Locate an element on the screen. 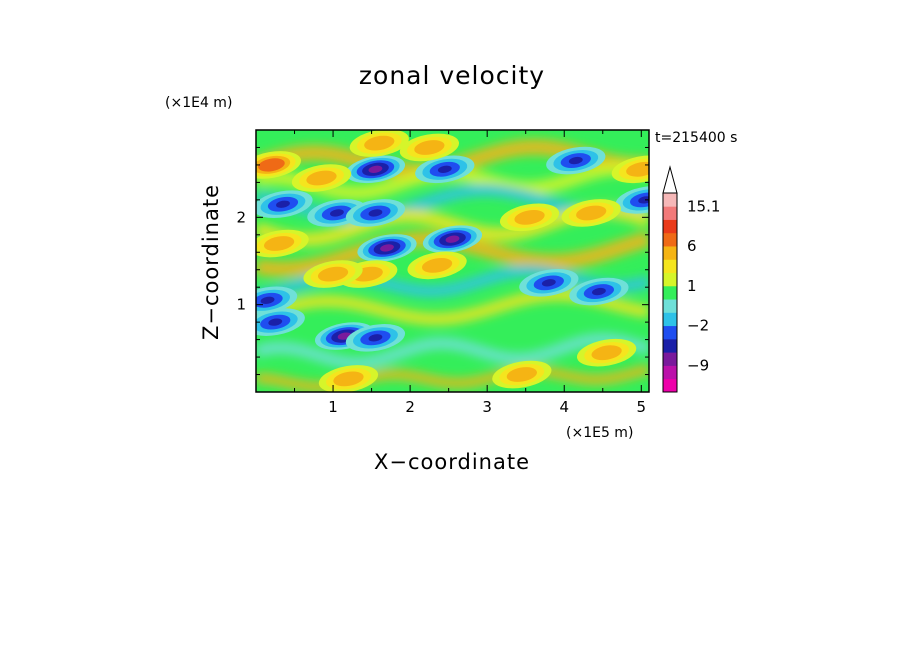 The height and width of the screenshot is (654, 904). colorbar-label: 15.1 is located at coordinates (703, 206).